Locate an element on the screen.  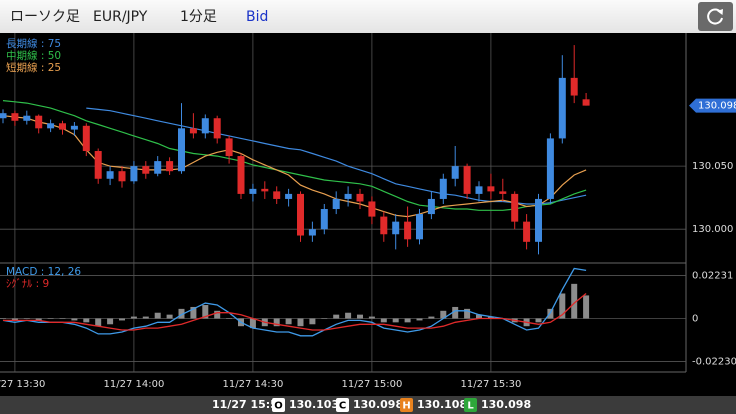
y-tick-label: 130.000 is located at coordinates (712, 229).